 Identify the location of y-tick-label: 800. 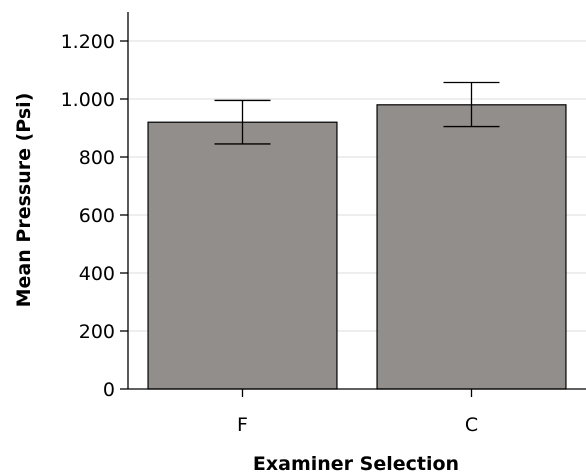
(97, 158).